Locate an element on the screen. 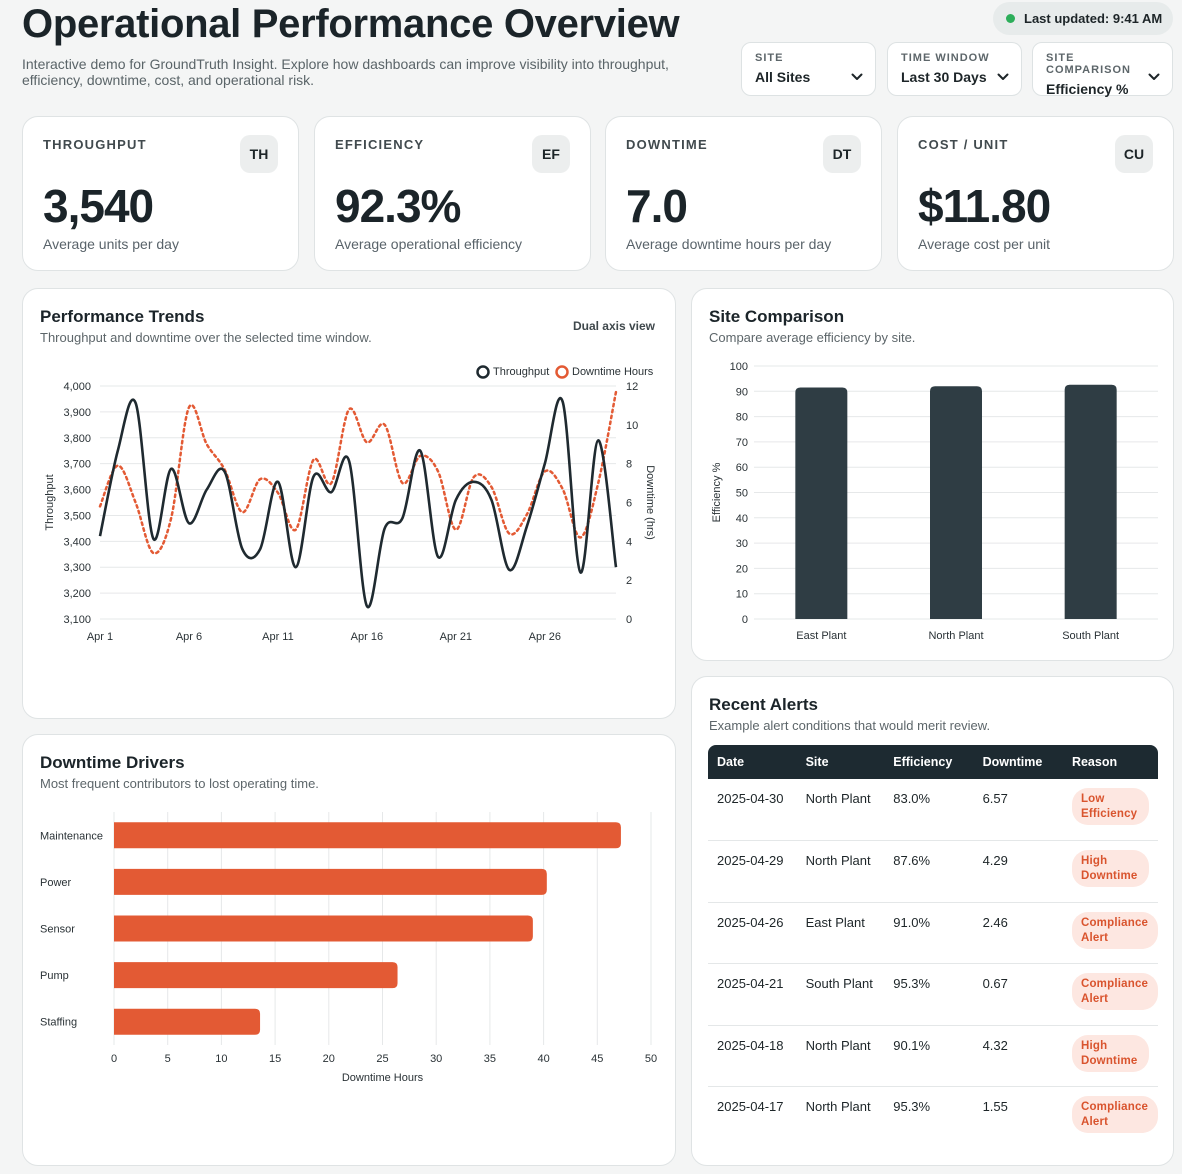  status-dot-icon is located at coordinates (1010, 18).